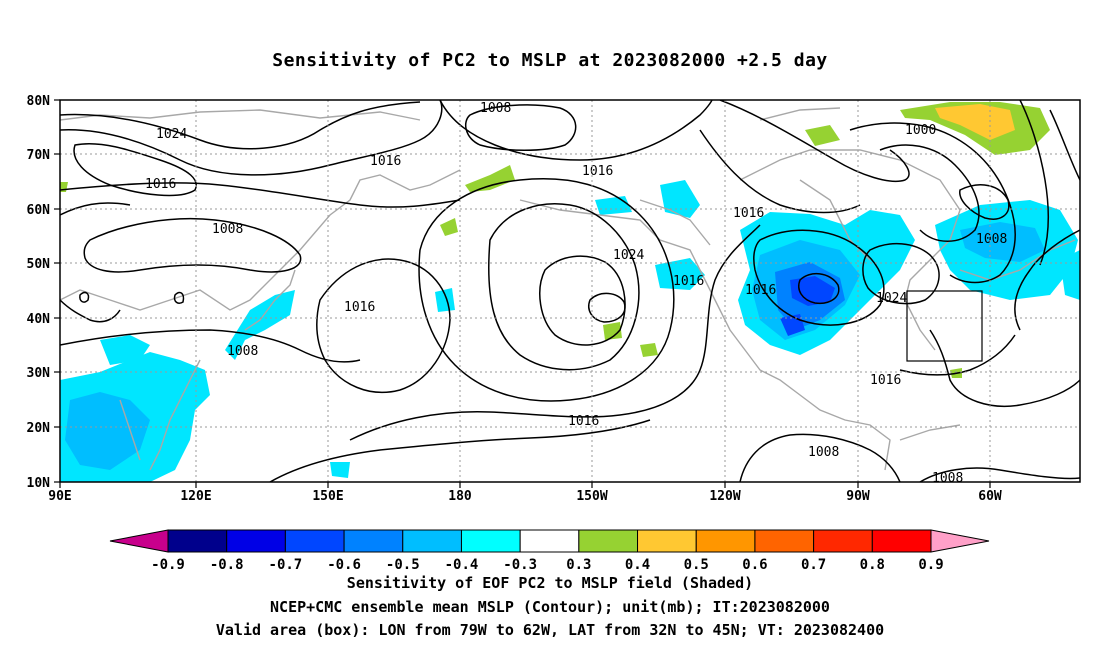  I want to click on shade-east-asia, so click(125, 350).